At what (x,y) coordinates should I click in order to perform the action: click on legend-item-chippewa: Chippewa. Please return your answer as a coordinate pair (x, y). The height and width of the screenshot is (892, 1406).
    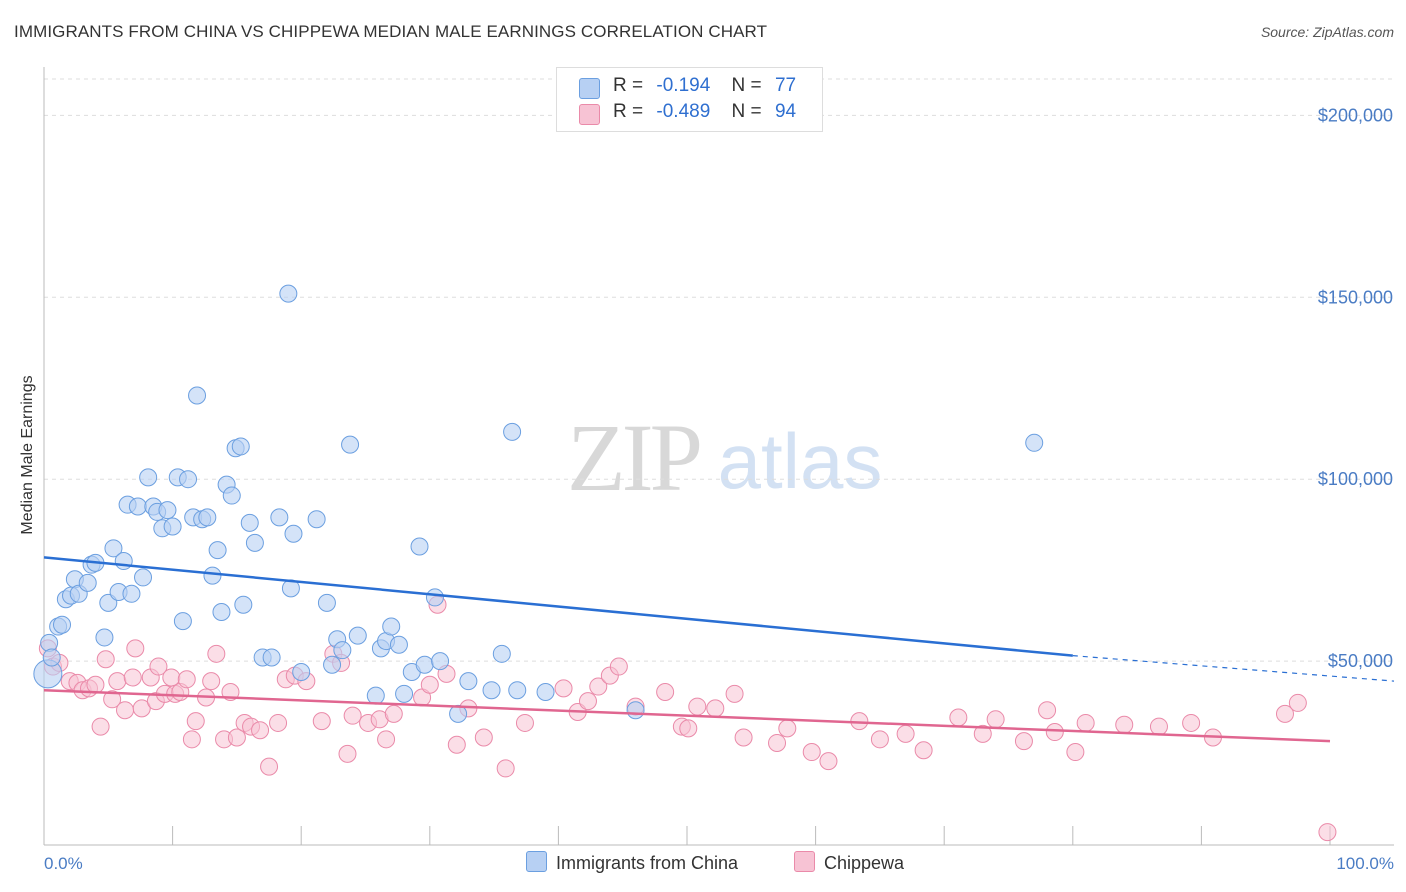
    Looking at the image, I should click on (849, 862).